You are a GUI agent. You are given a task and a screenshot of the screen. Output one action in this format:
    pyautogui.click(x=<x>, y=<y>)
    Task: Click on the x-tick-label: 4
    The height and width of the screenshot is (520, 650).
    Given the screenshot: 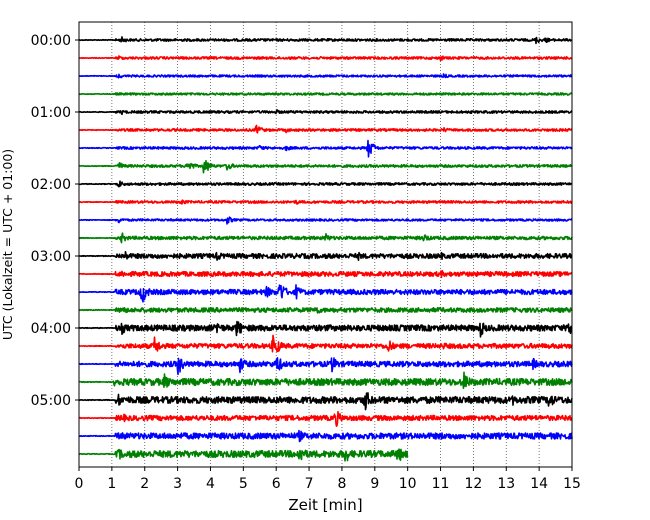 What is the action you would take?
    pyautogui.click(x=210, y=484)
    